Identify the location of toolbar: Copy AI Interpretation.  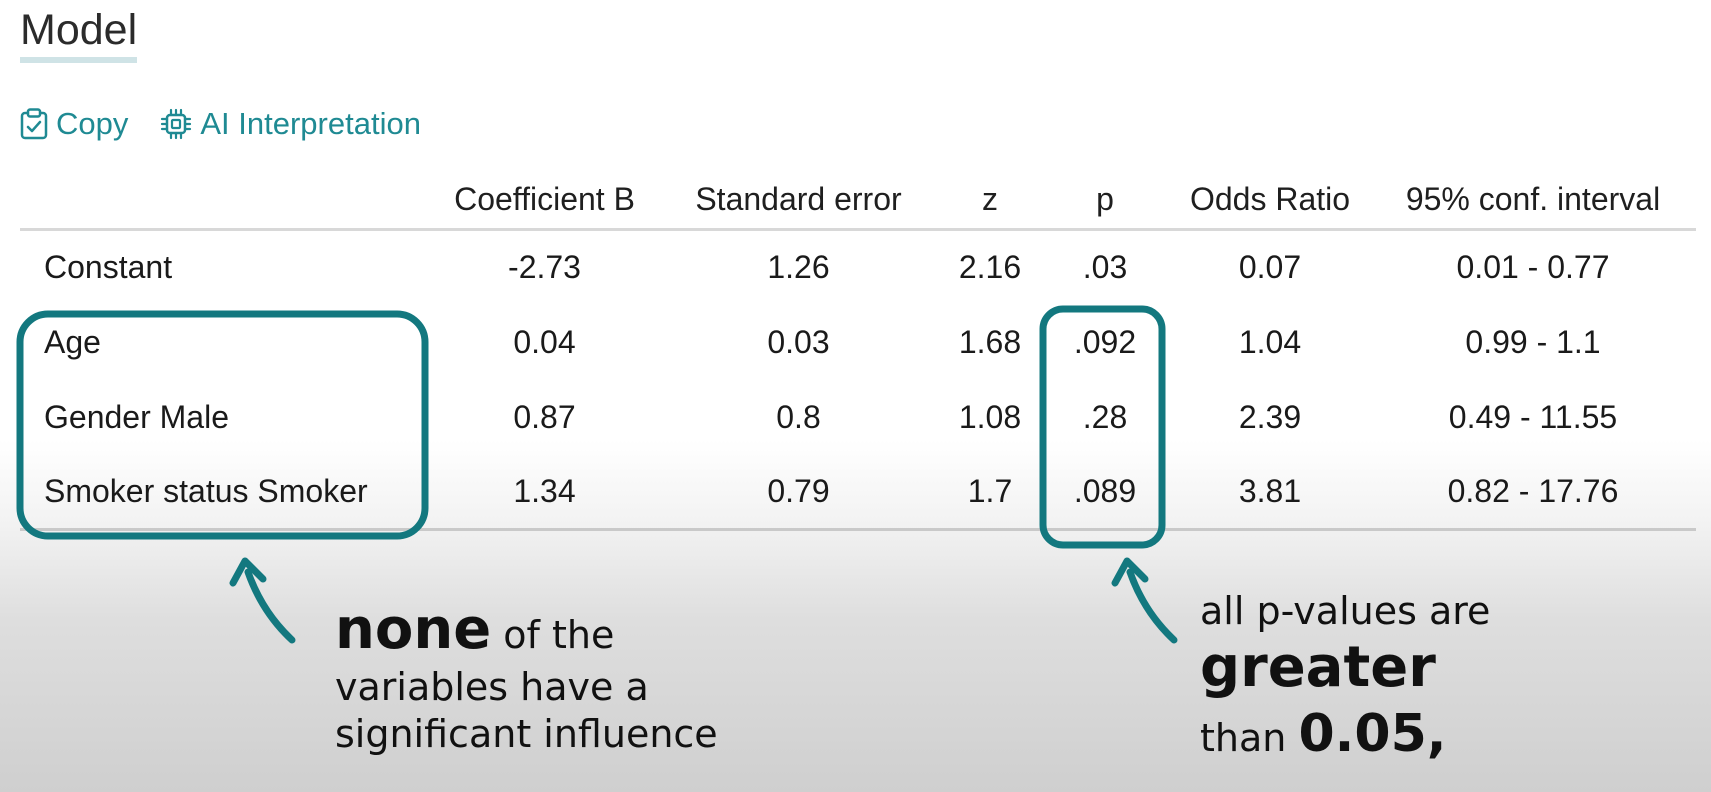
(220, 124).